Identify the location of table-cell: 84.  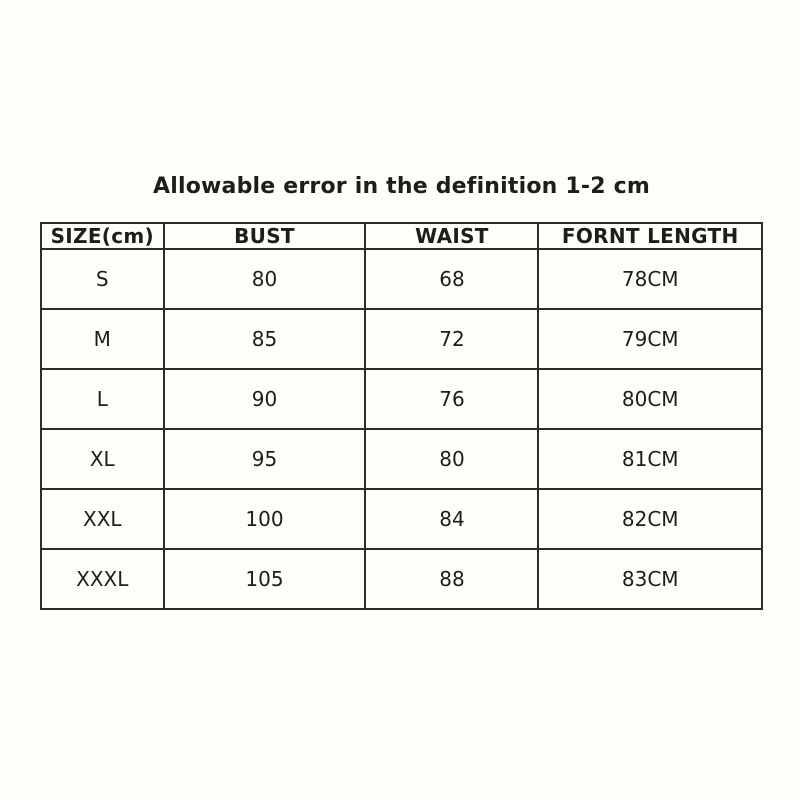
(452, 519).